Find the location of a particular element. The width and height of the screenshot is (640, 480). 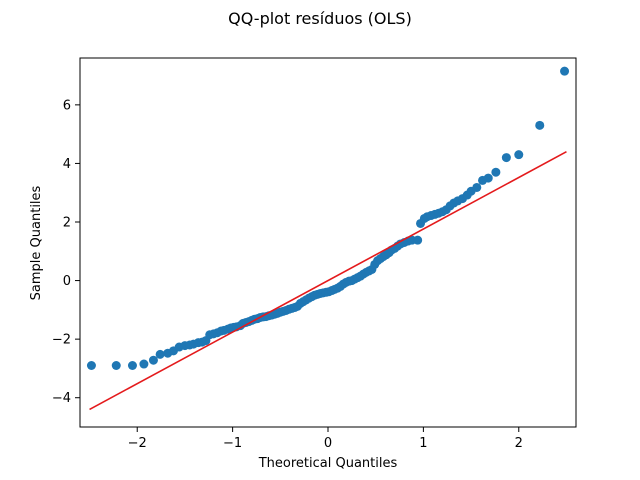

y-tick-label: 6 is located at coordinates (67, 105).